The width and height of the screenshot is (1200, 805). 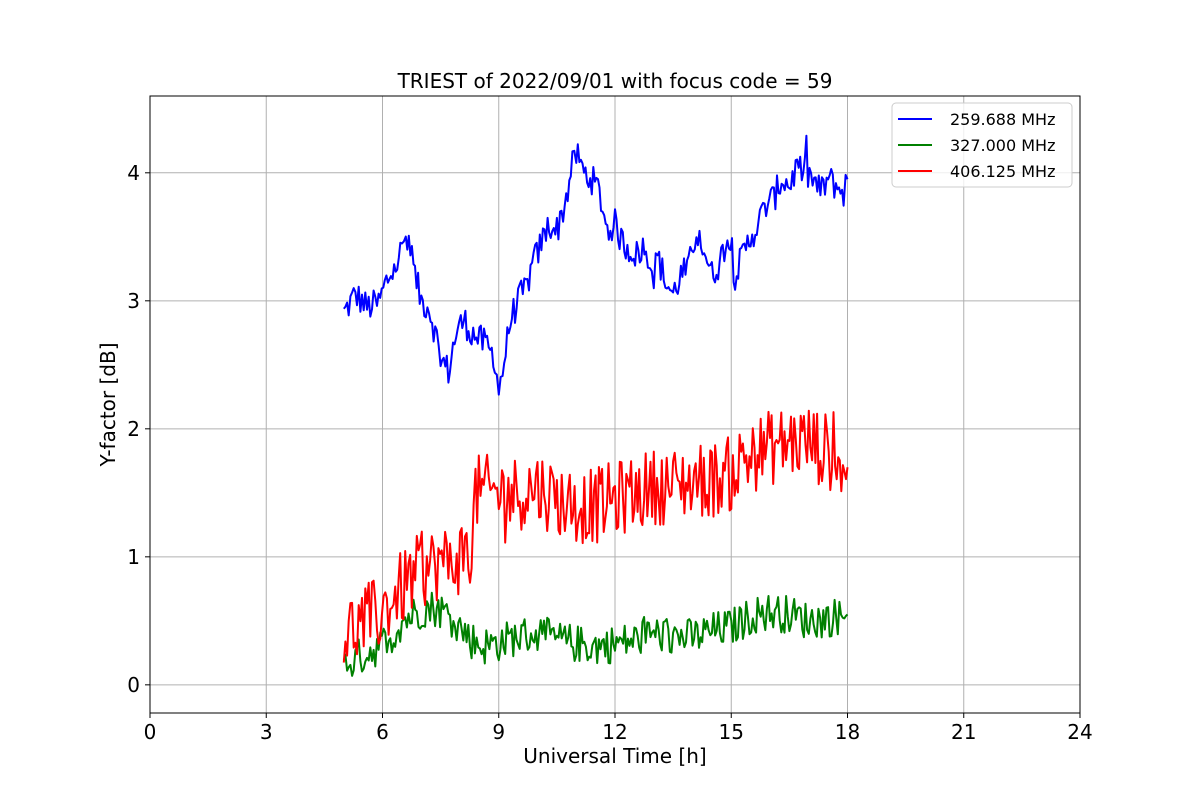 I want to click on legend-box, so click(x=982, y=145).